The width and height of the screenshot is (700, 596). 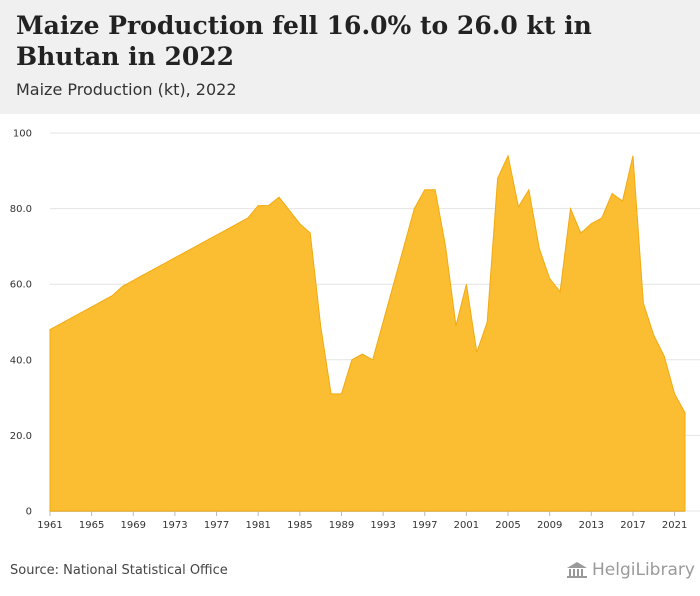 What do you see at coordinates (591, 525) in the screenshot?
I see `x-tick-label: 2013` at bounding box center [591, 525].